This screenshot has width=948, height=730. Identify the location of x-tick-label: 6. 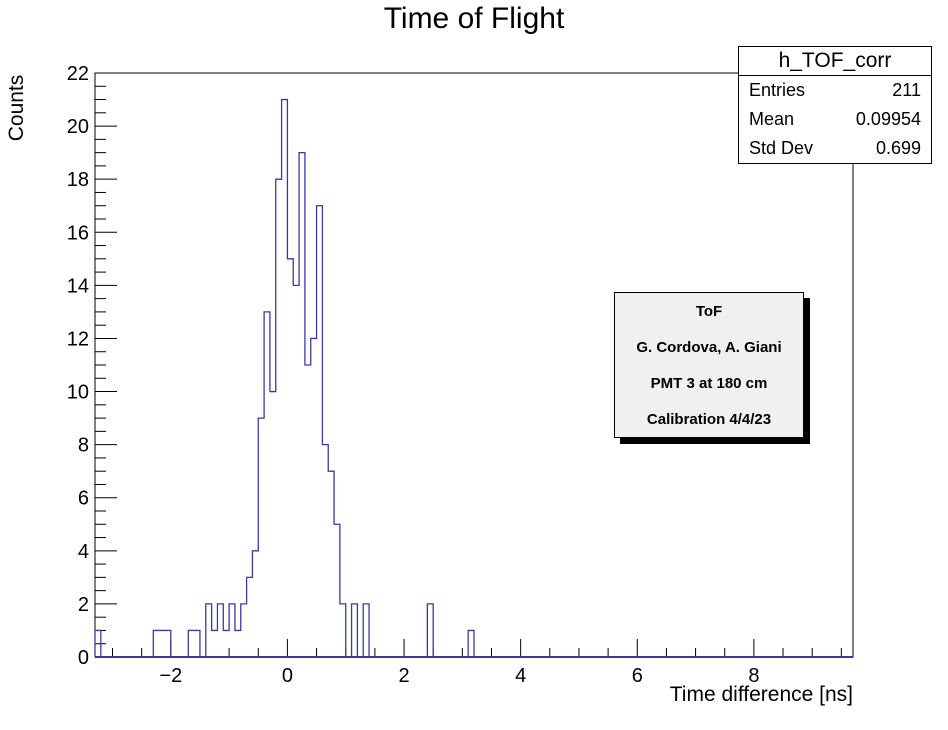
(637, 676).